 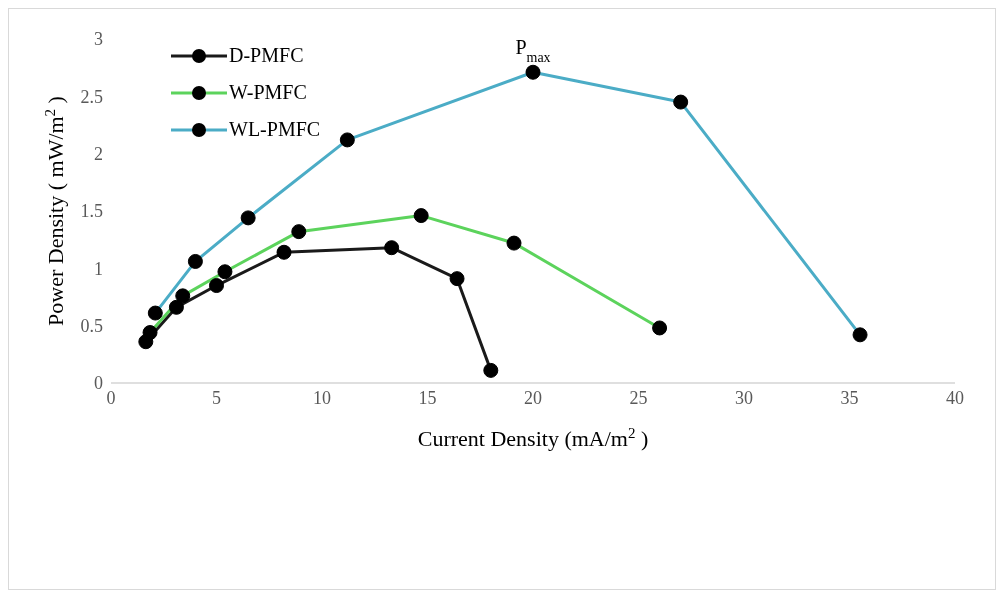 I want to click on legend-label: D-PMFC, so click(x=266, y=55).